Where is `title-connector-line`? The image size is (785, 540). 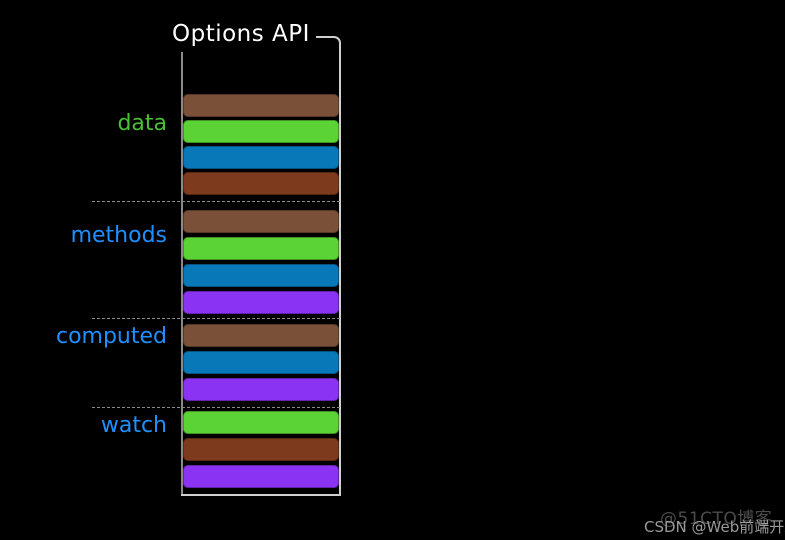
title-connector-line is located at coordinates (328, 266).